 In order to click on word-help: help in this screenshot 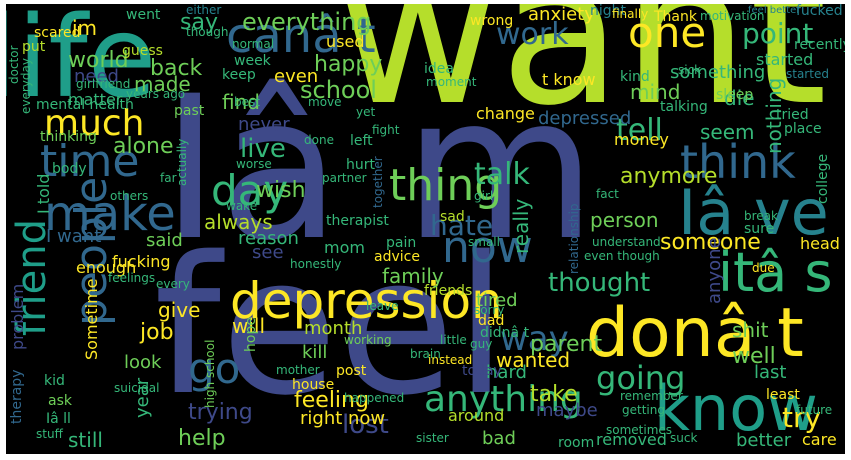, I will do `click(202, 438)`.